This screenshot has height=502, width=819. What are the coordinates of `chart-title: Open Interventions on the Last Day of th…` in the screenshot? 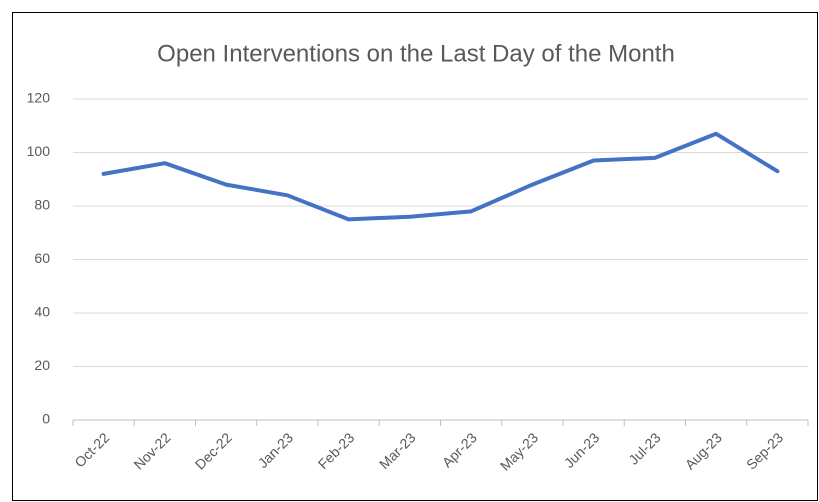 It's located at (416, 53).